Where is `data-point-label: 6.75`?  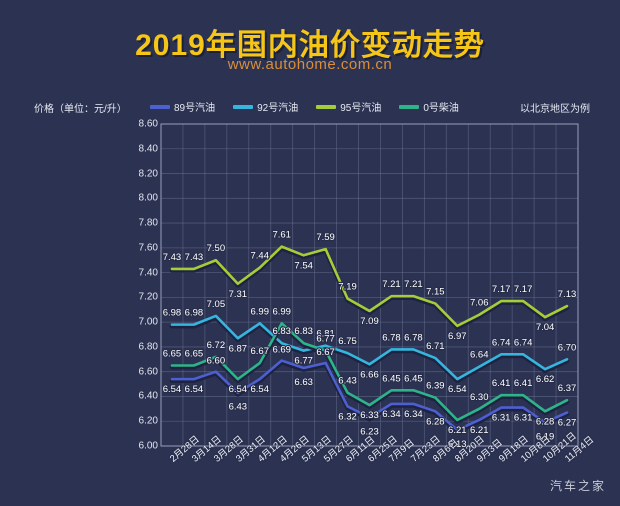 data-point-label: 6.75 is located at coordinates (347, 341).